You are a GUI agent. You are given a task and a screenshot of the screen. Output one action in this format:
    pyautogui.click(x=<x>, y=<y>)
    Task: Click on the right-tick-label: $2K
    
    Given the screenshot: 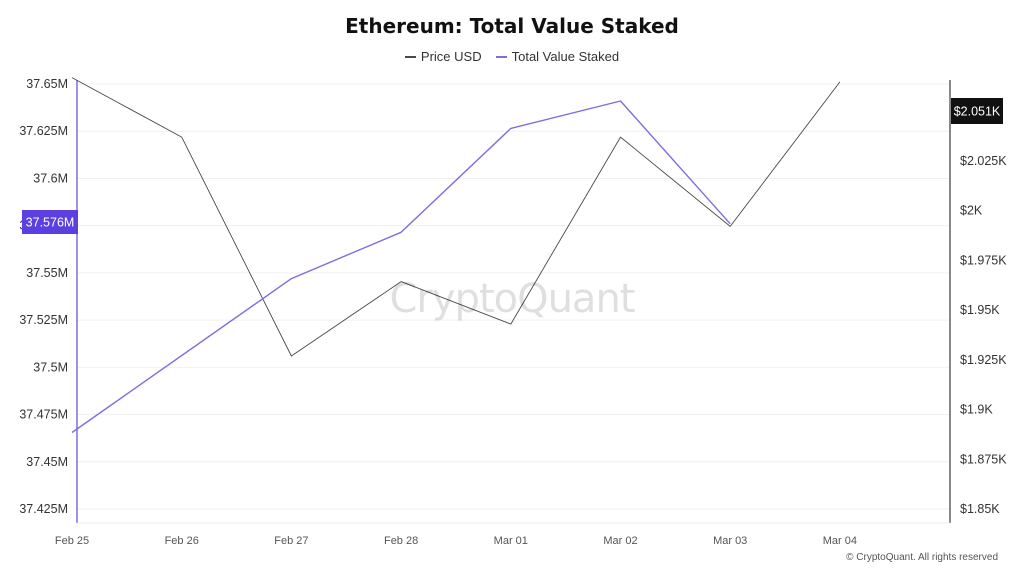 What is the action you would take?
    pyautogui.click(x=971, y=211)
    